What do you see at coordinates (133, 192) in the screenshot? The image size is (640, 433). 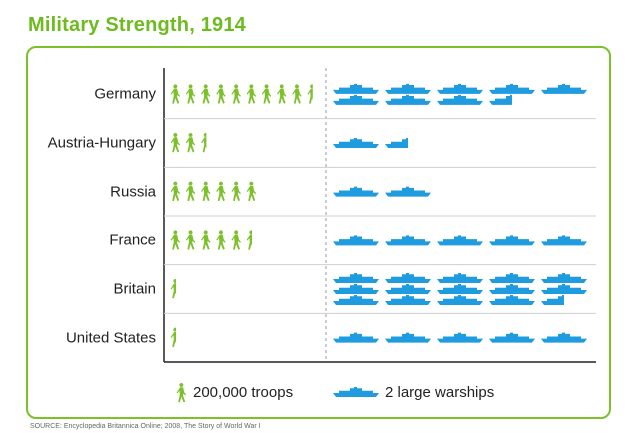 I see `row-label: Russia` at bounding box center [133, 192].